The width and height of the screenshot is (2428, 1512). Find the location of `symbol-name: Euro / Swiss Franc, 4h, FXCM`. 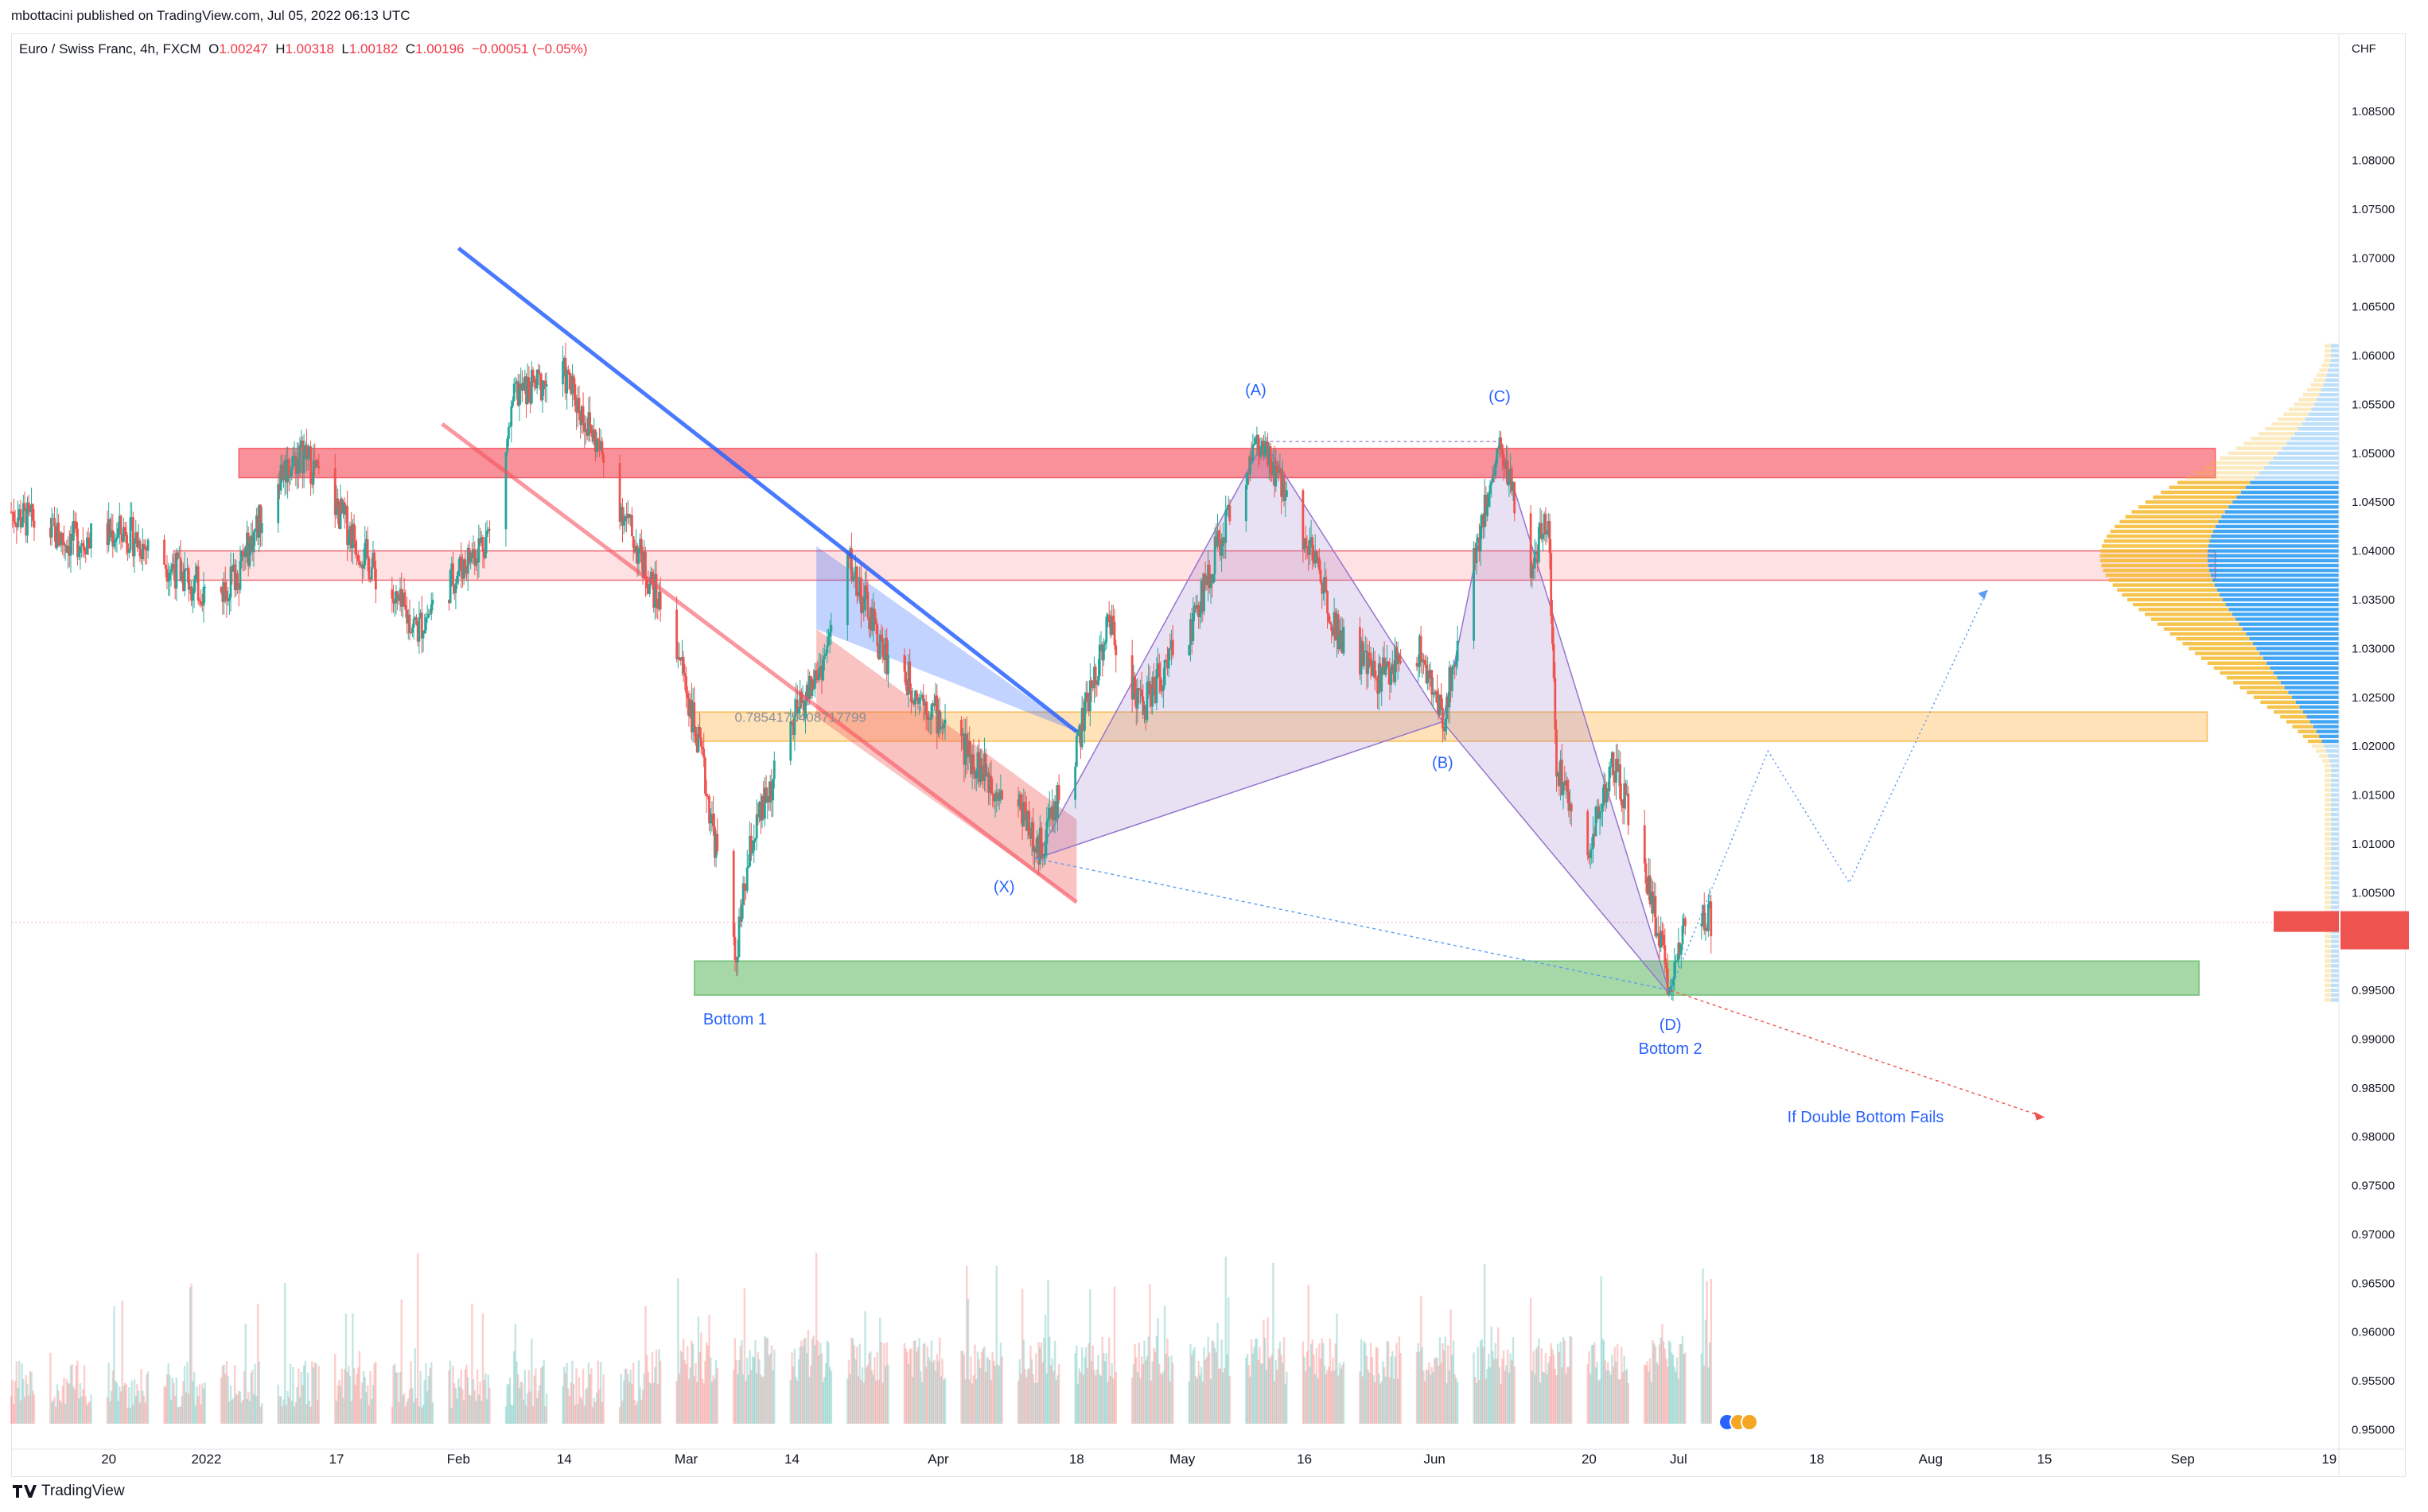

symbol-name: Euro / Swiss Franc, 4h, FXCM is located at coordinates (110, 48).